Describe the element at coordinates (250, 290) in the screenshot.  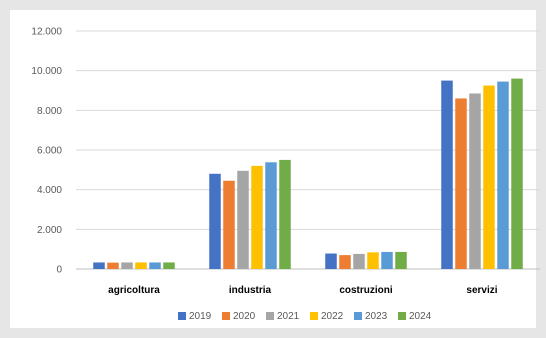
I see `x-category-label: industria` at that location.